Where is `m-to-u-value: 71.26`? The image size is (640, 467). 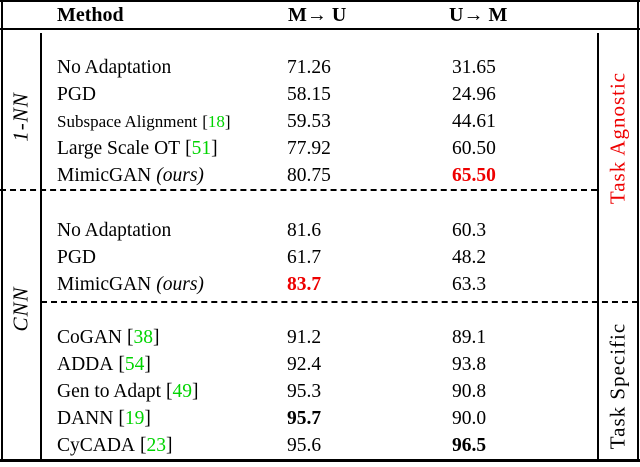
m-to-u-value: 71.26 is located at coordinates (309, 67).